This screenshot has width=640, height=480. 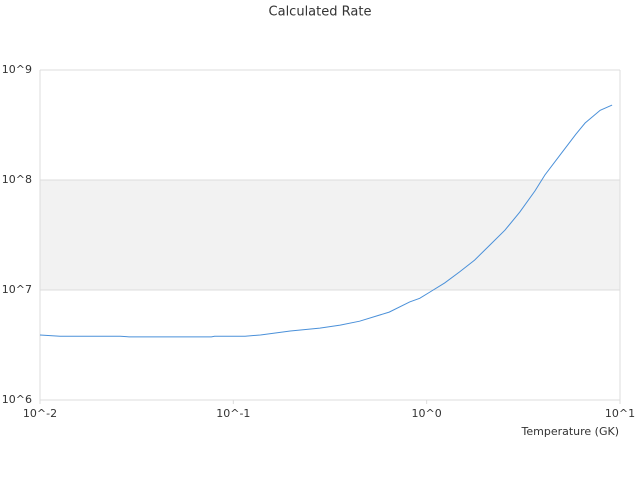 I want to click on x-axis-label: Temperature (GK), so click(x=570, y=431).